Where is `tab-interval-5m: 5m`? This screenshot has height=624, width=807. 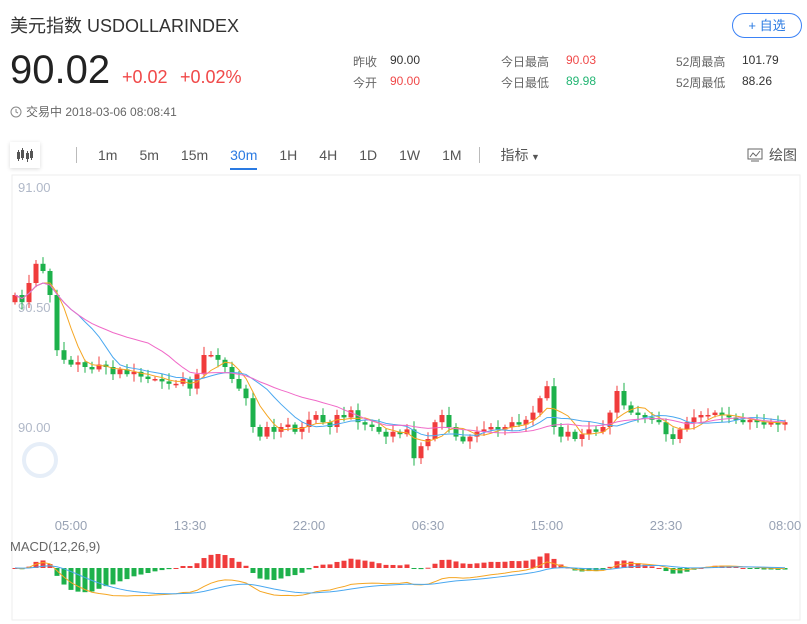 tab-interval-5m: 5m is located at coordinates (149, 155).